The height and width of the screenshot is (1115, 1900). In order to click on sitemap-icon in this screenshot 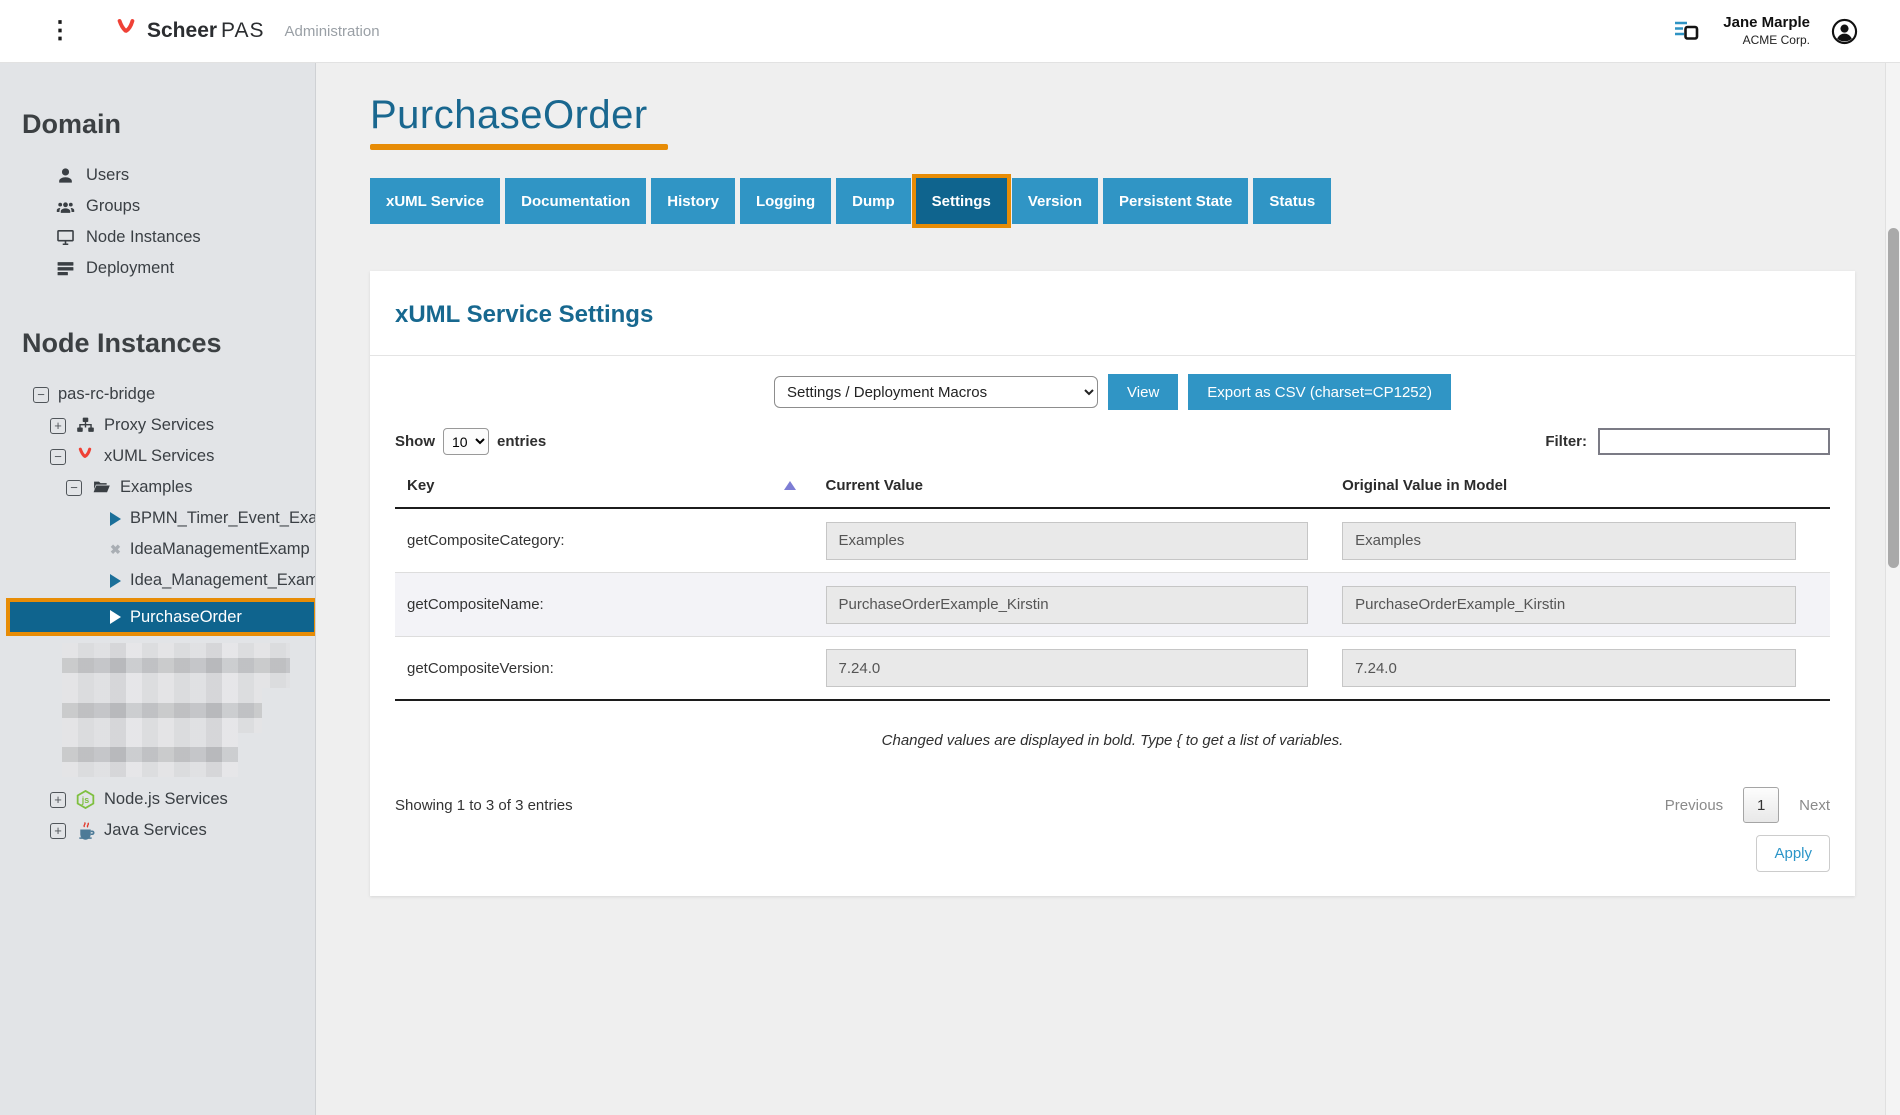, I will do `click(85, 426)`.